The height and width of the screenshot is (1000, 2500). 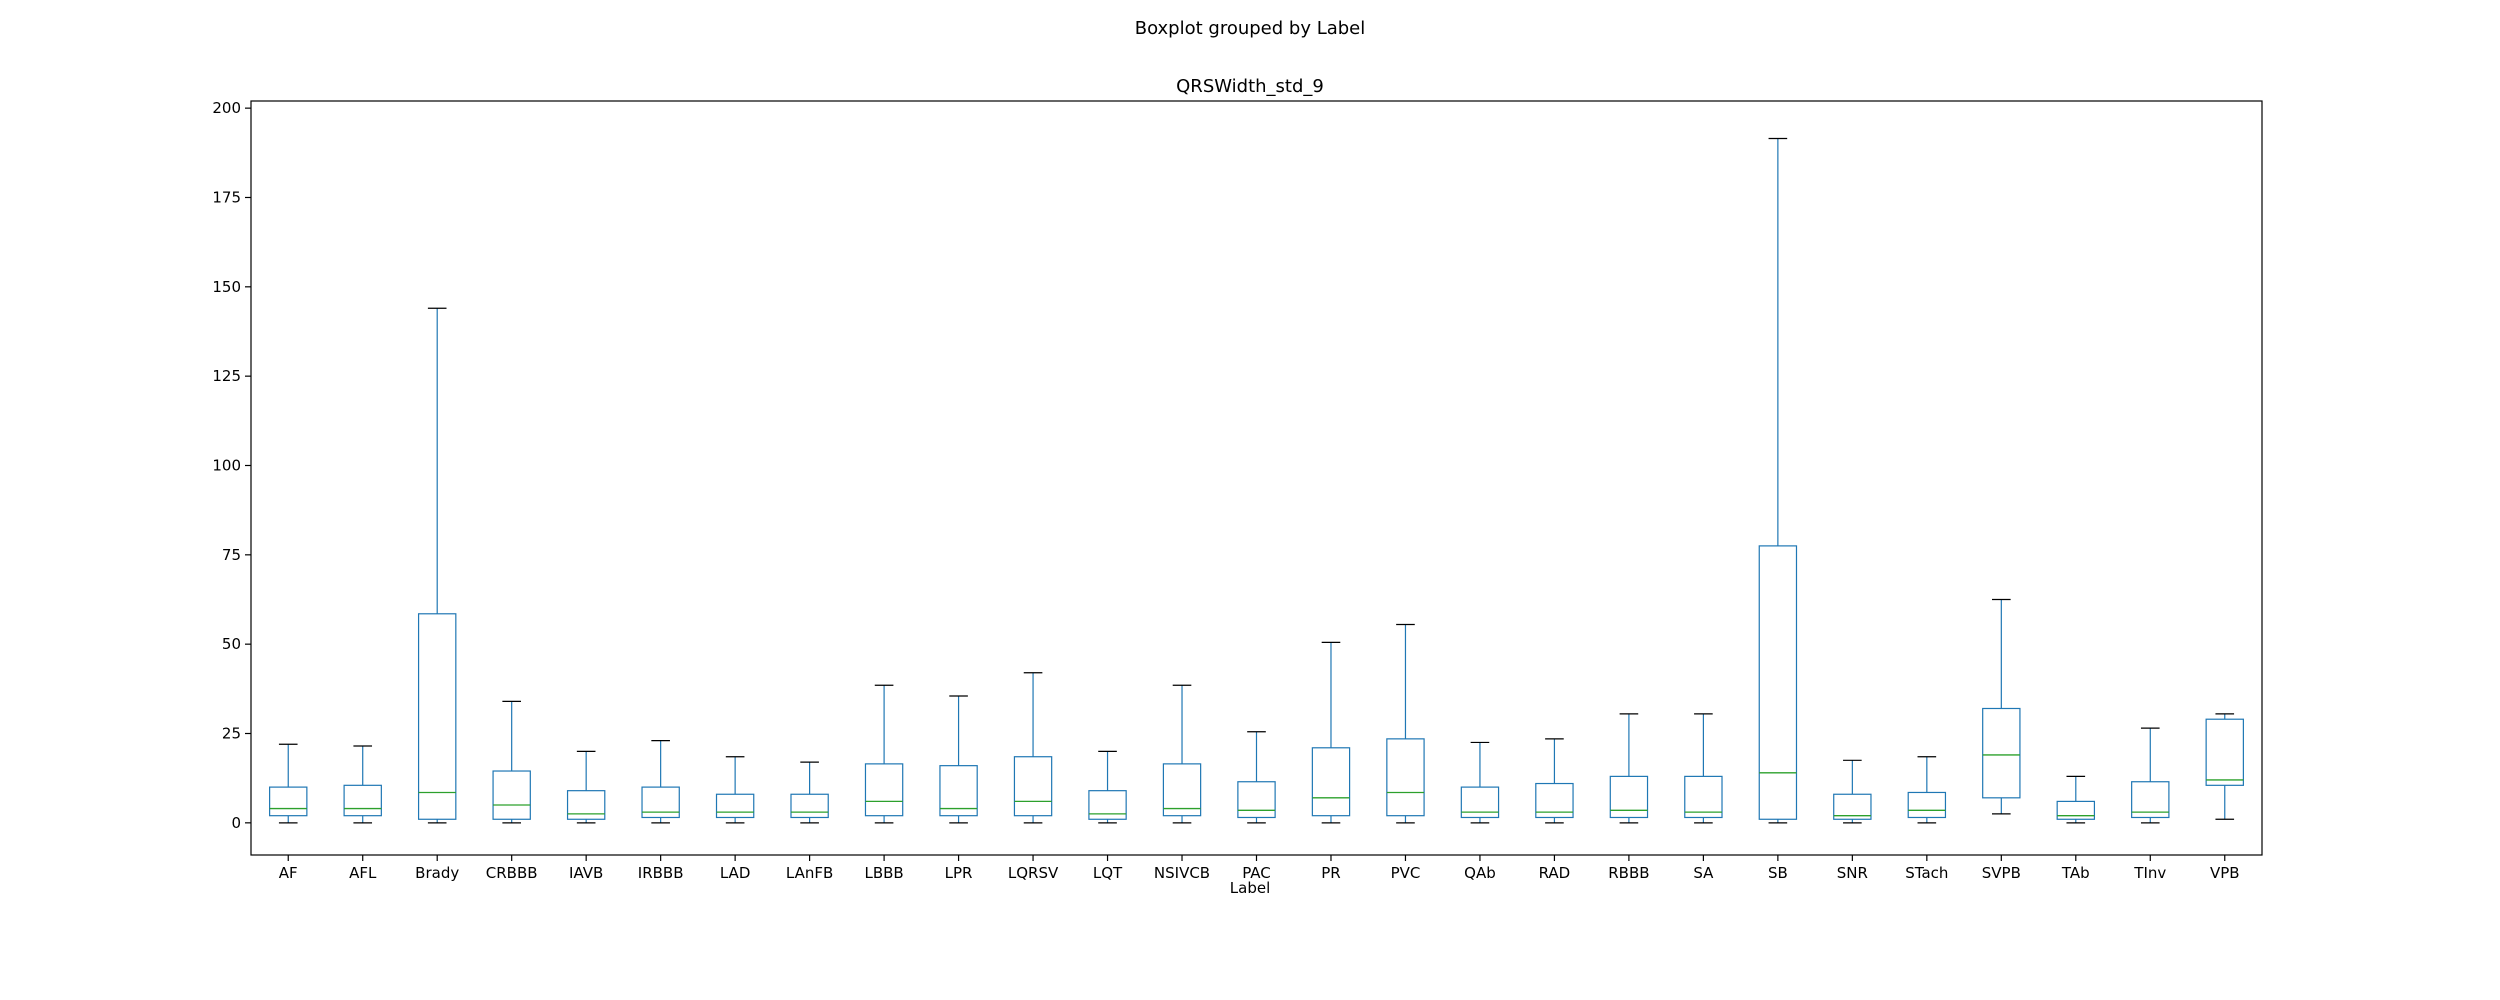 What do you see at coordinates (586, 873) in the screenshot?
I see `x-tick-label: IAVB` at bounding box center [586, 873].